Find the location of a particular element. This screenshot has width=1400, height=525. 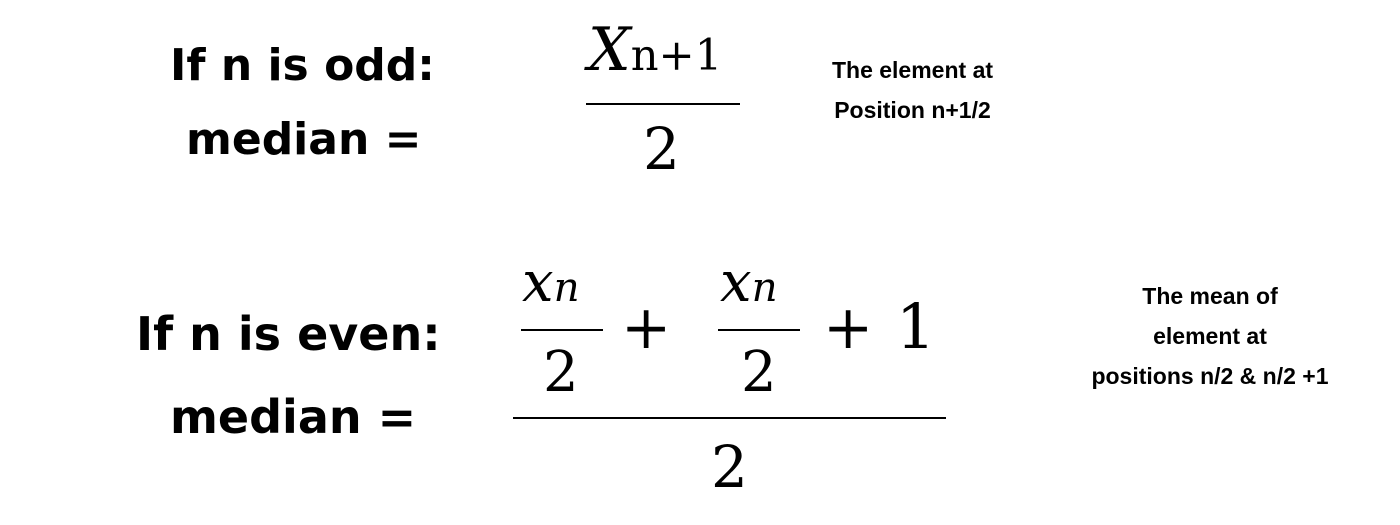

even-plus-sign-1: + is located at coordinates (646, 328).